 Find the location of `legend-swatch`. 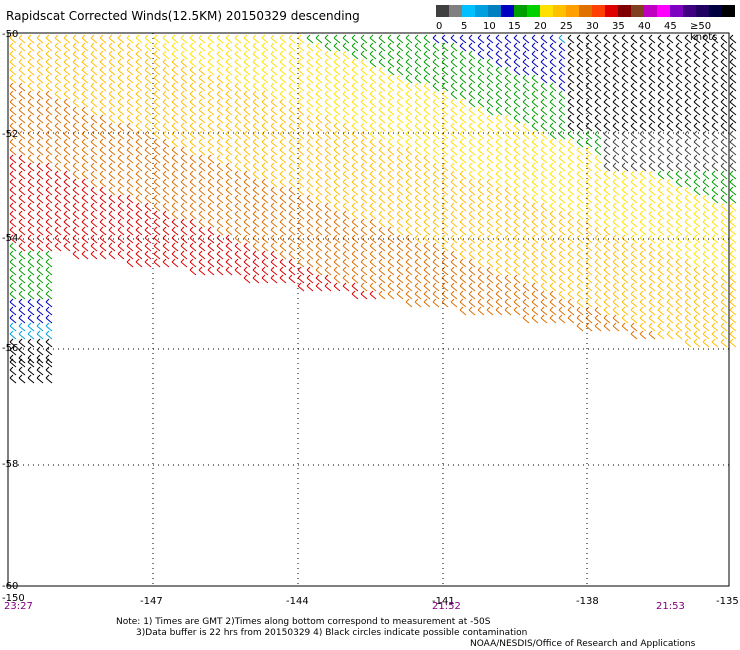

legend-swatch is located at coordinates (676, 11).